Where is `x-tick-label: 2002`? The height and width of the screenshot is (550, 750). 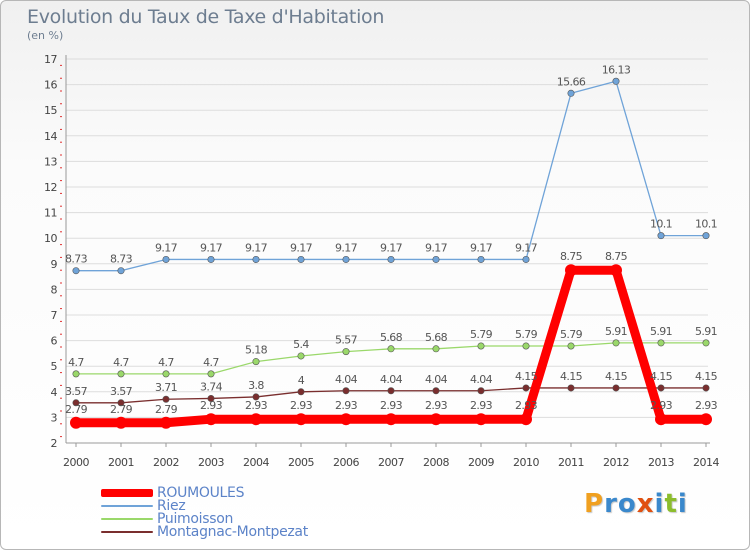
x-tick-label: 2002 is located at coordinates (166, 462).